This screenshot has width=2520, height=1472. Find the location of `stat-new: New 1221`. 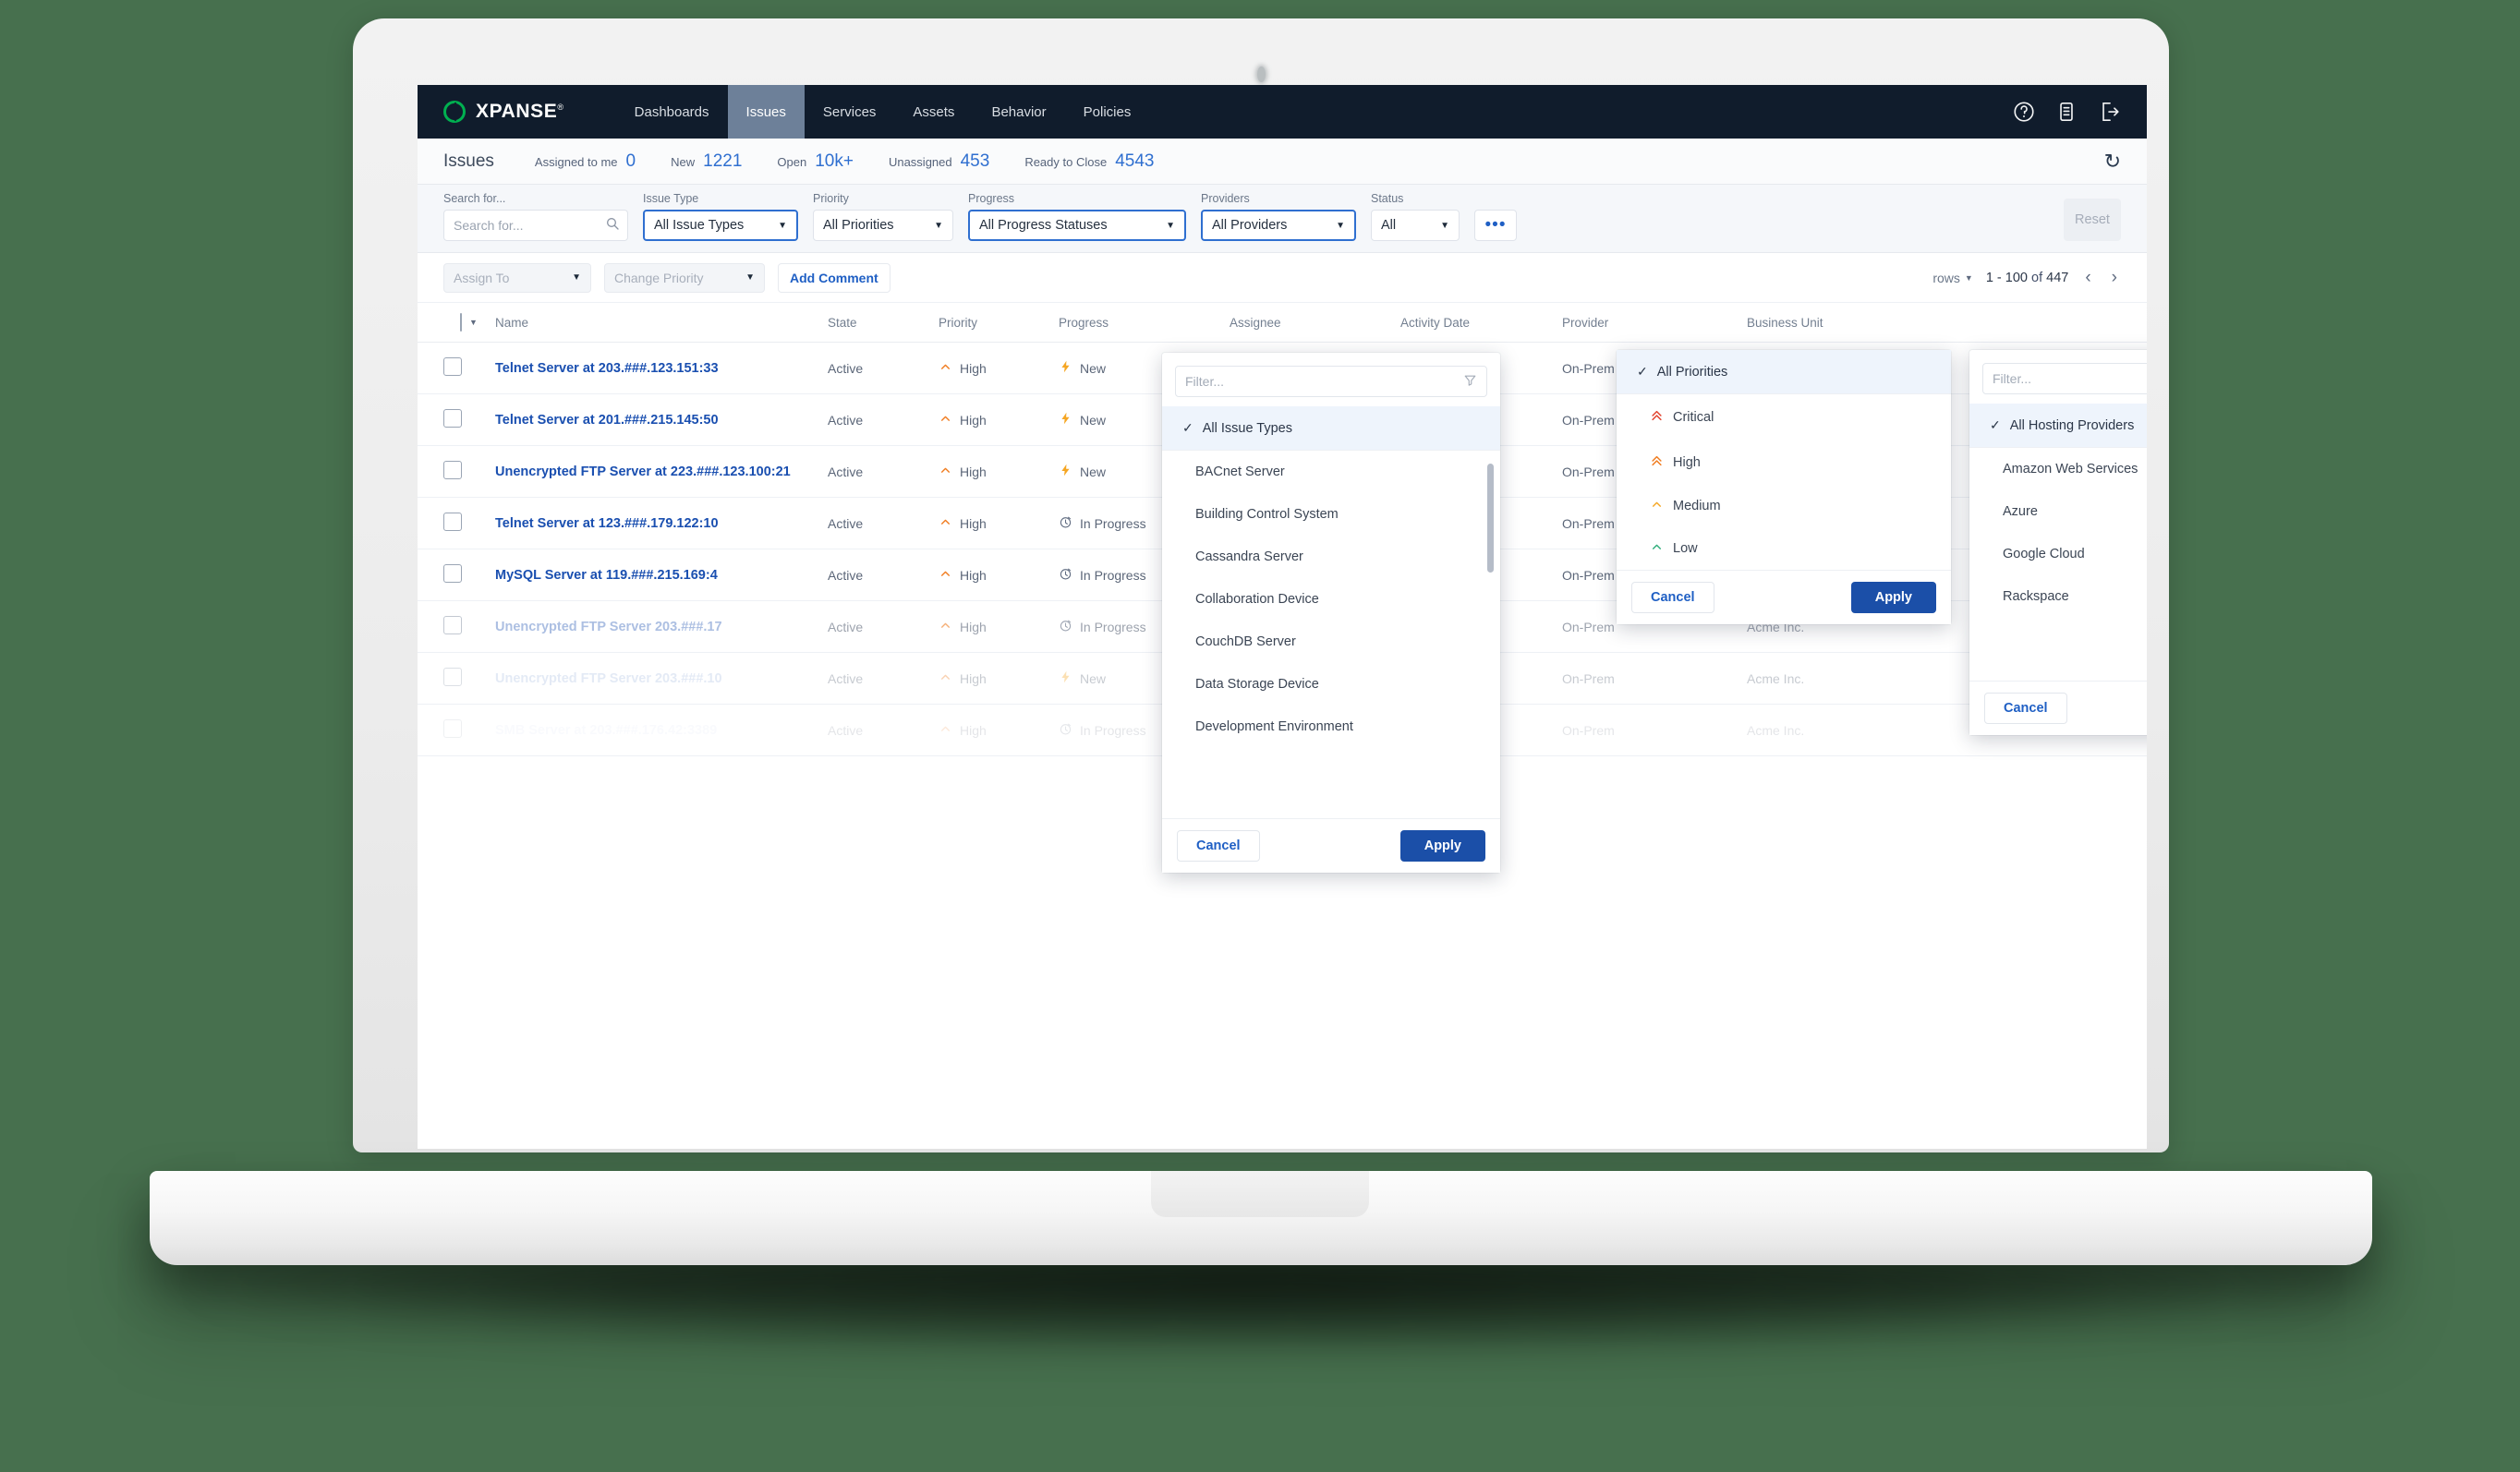

stat-new: New 1221 is located at coordinates (706, 161).